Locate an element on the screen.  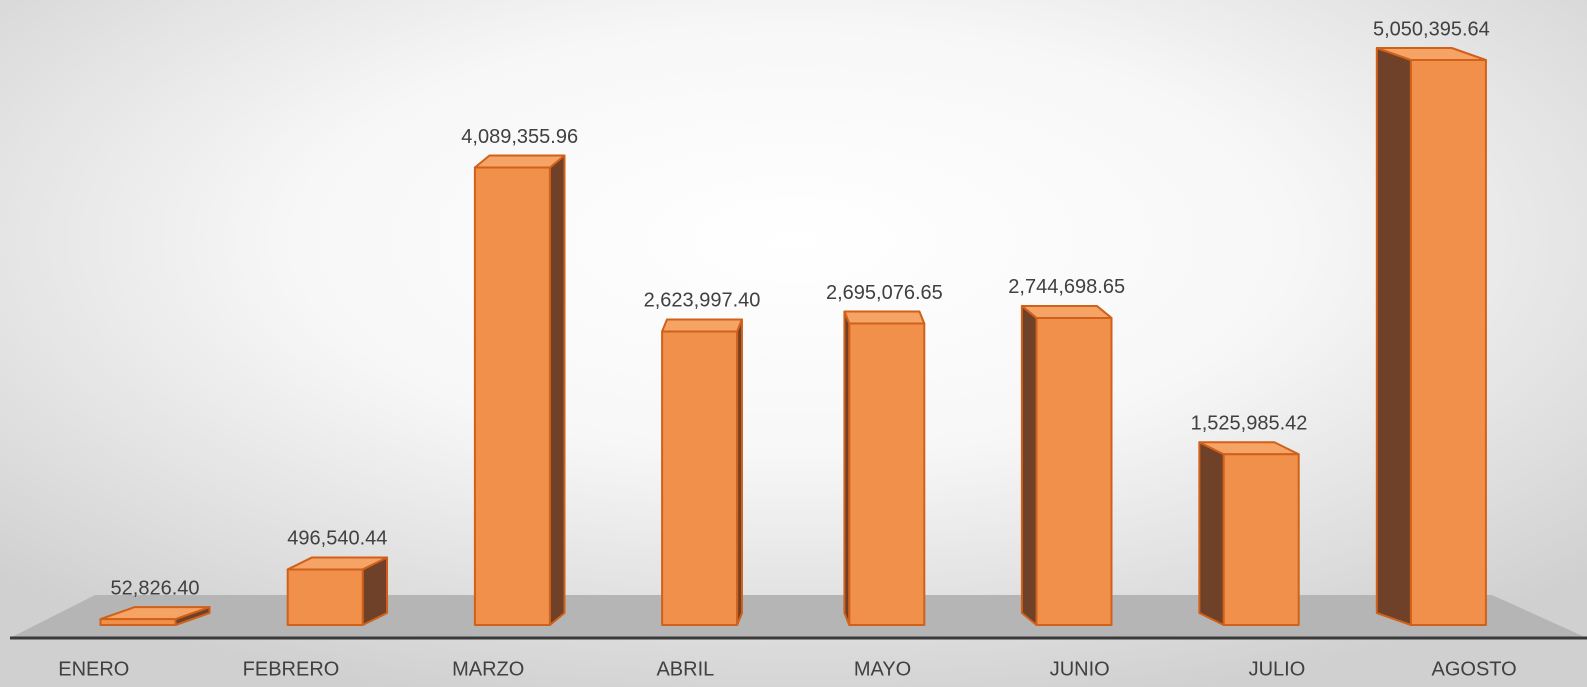
data-label: 5,050,395.64 is located at coordinates (1431, 29).